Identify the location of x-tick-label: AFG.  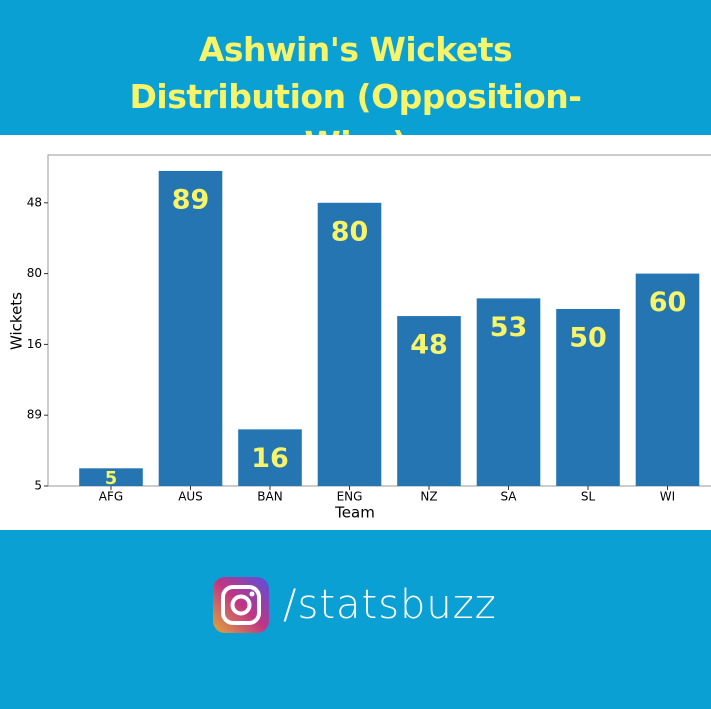
(111, 497).